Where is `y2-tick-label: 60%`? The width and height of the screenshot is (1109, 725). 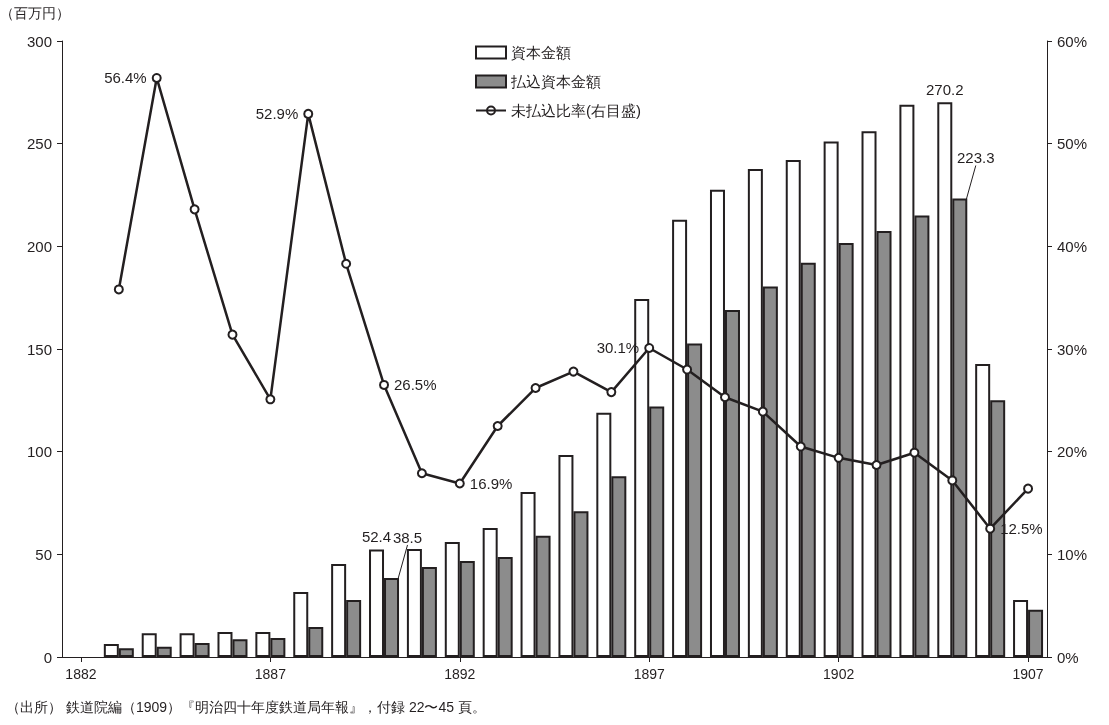 y2-tick-label: 60% is located at coordinates (1072, 41).